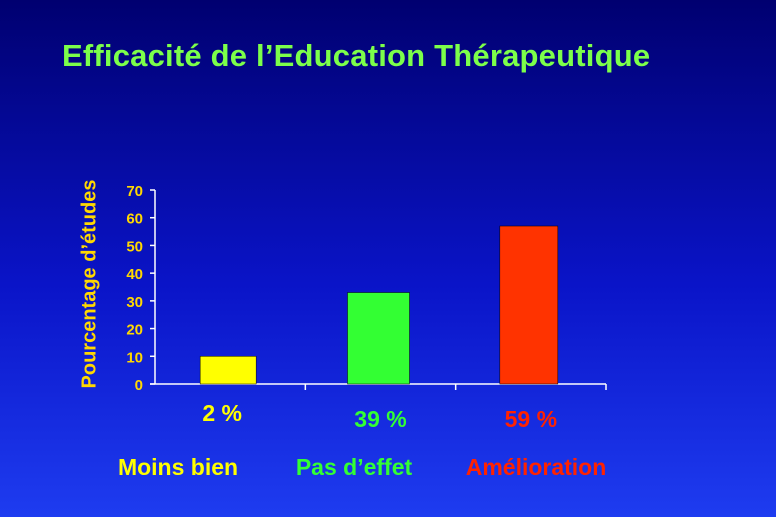 This screenshot has width=776, height=517. Describe the element at coordinates (536, 467) in the screenshot. I see `category-label: Amélioration` at that location.